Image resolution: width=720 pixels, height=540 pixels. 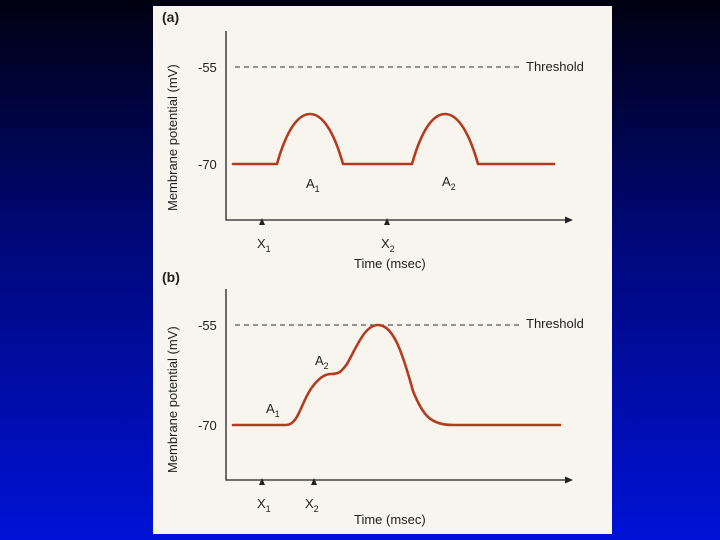 What do you see at coordinates (207, 325) in the screenshot?
I see `panel-b-ytick-top: -55` at bounding box center [207, 325].